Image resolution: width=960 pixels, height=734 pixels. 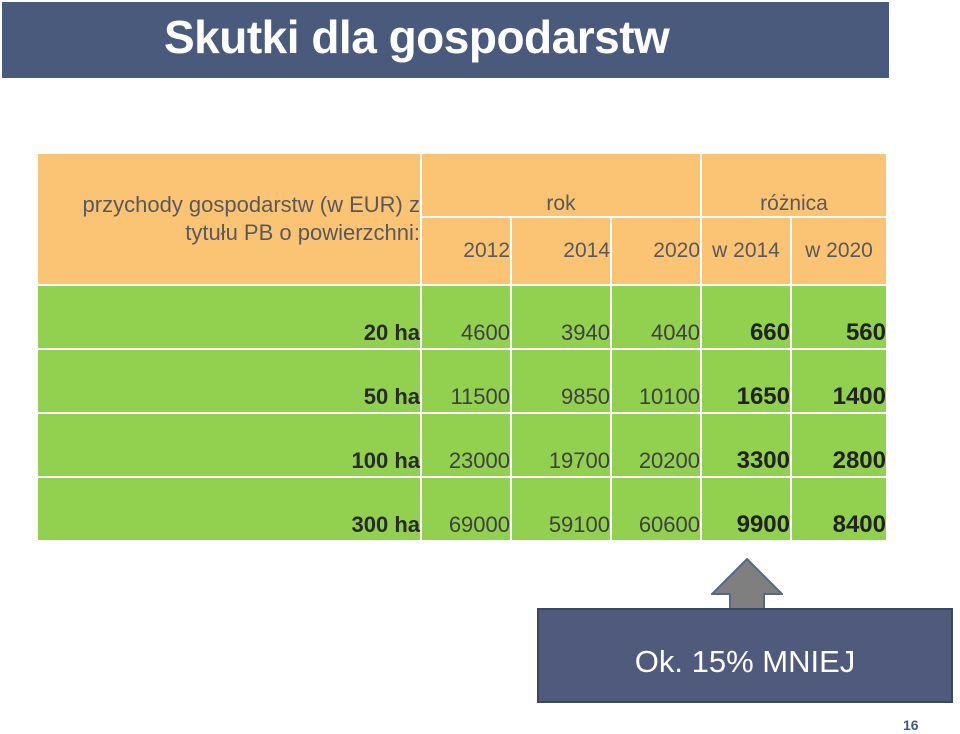 I want to click on year-header: 2020, so click(x=656, y=251).